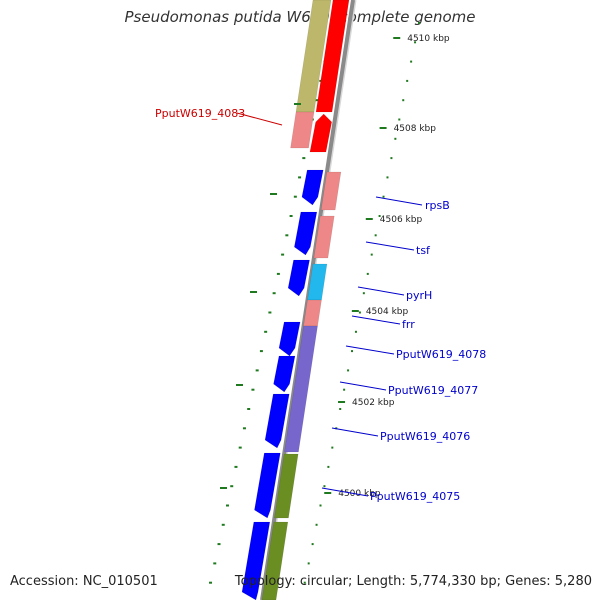  What do you see at coordinates (320, 133) in the screenshot?
I see `feature-red-b` at bounding box center [320, 133].